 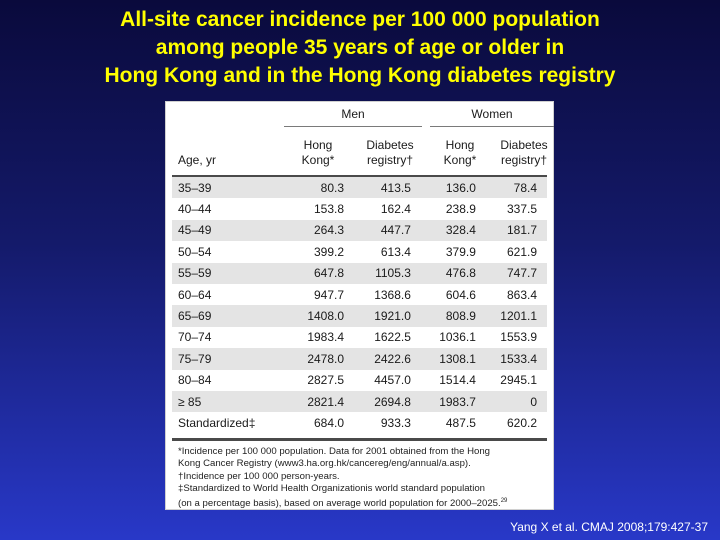 I want to click on cell-men-hong-kong: 153.8, so click(x=329, y=209).